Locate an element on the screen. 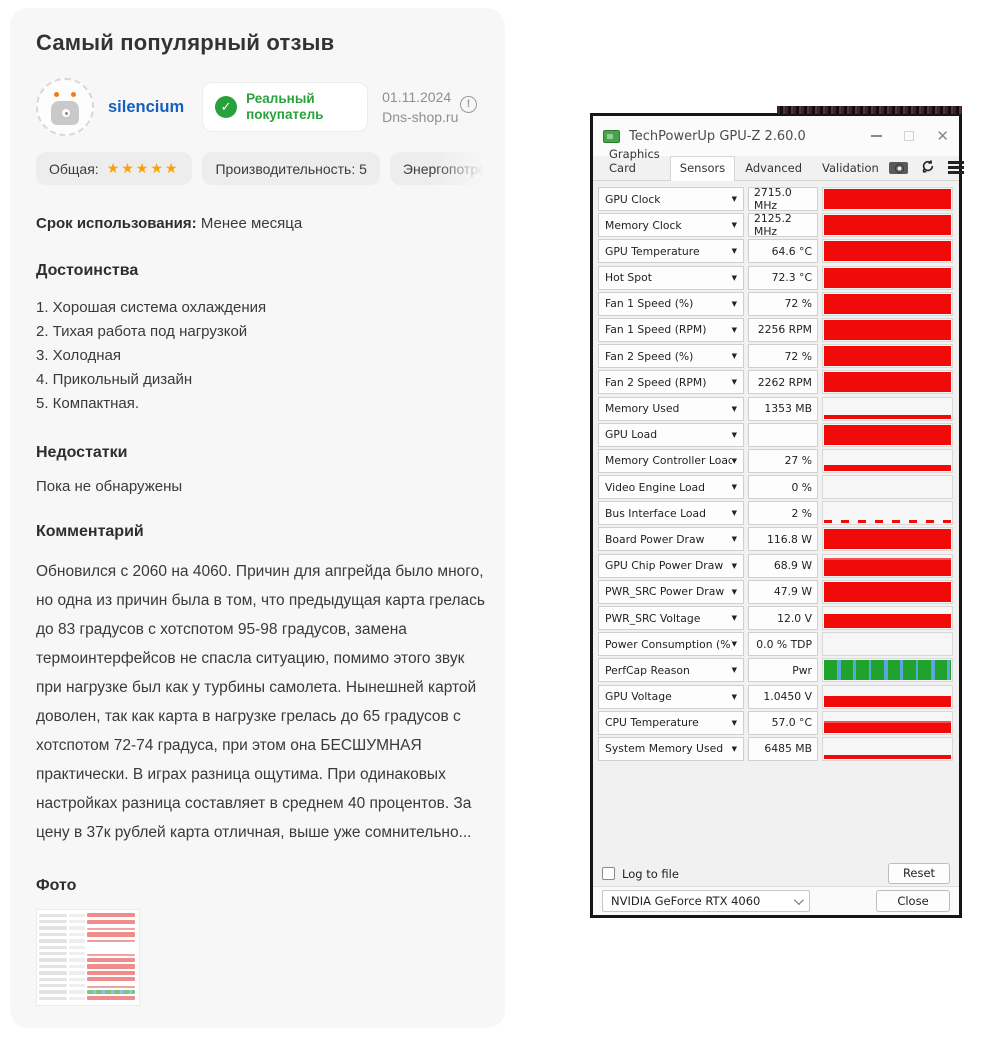 The image size is (985, 1037). info-icon: ! is located at coordinates (468, 104).